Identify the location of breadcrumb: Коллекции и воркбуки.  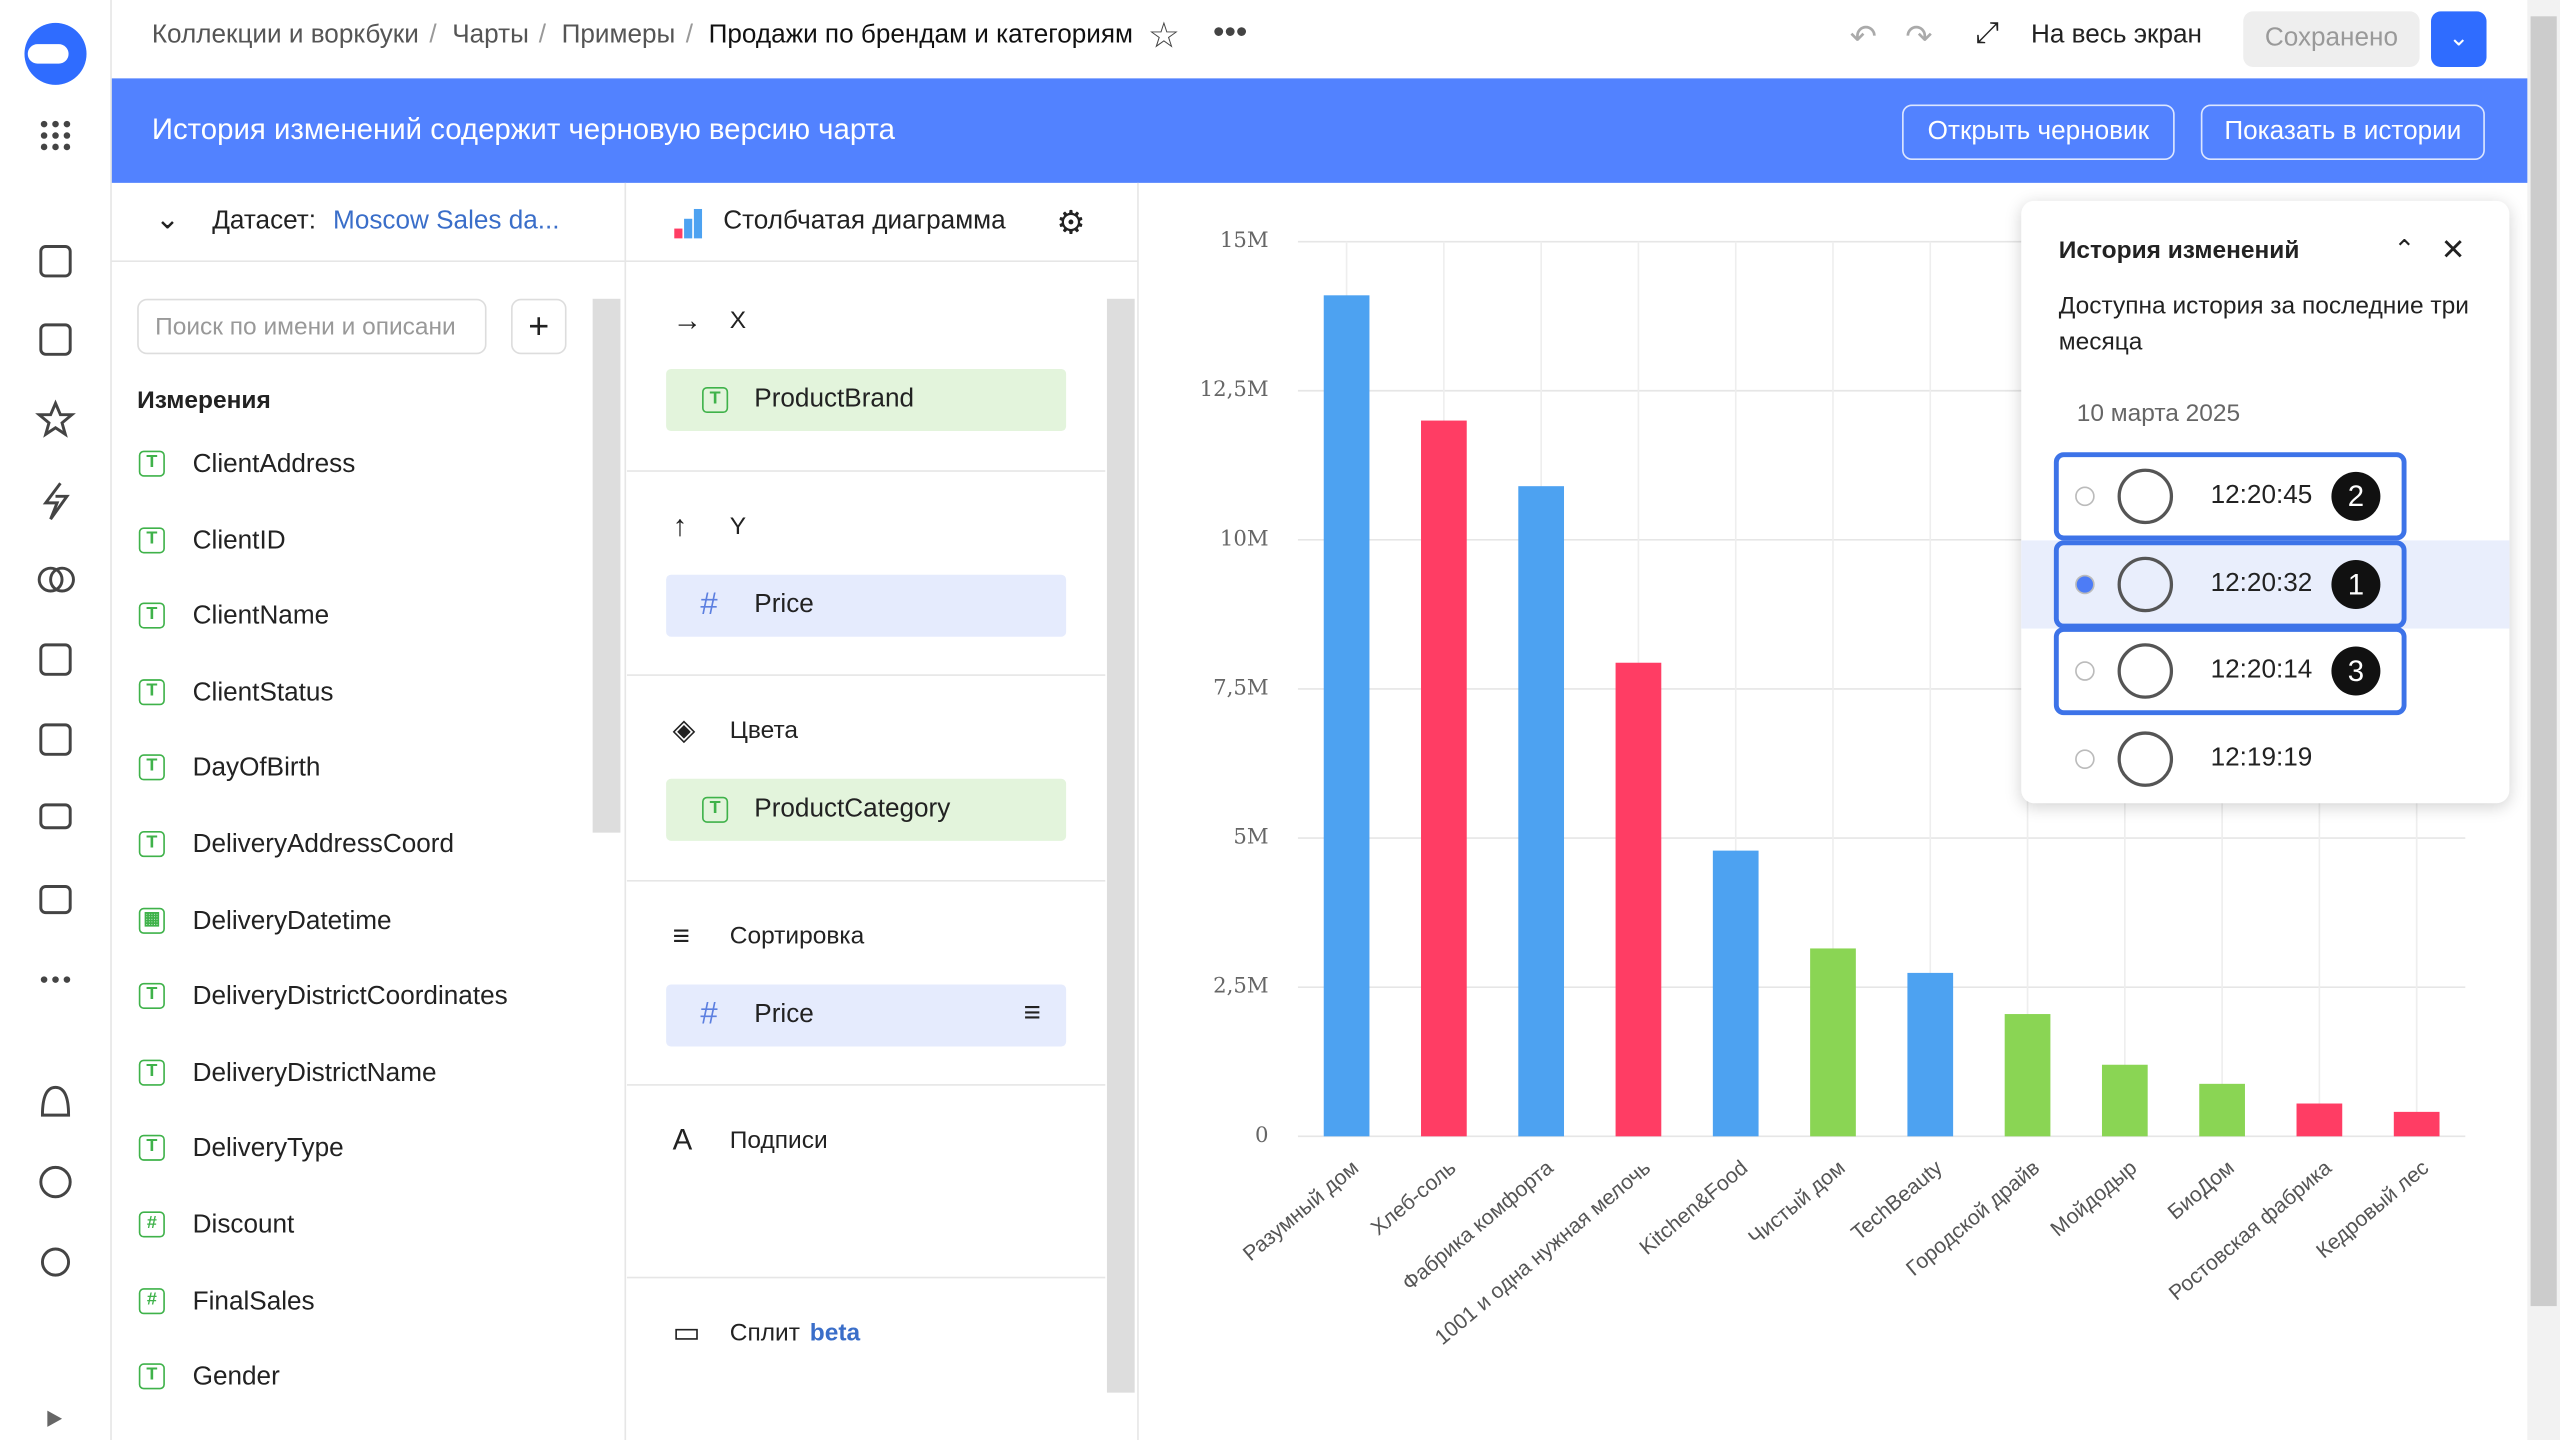
(285, 35).